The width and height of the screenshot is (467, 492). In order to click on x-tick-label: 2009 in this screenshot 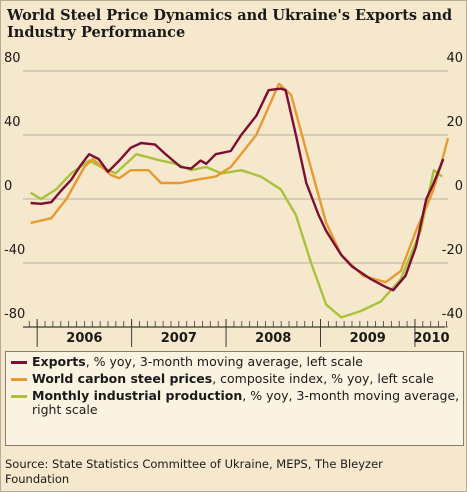, I will do `click(368, 338)`.